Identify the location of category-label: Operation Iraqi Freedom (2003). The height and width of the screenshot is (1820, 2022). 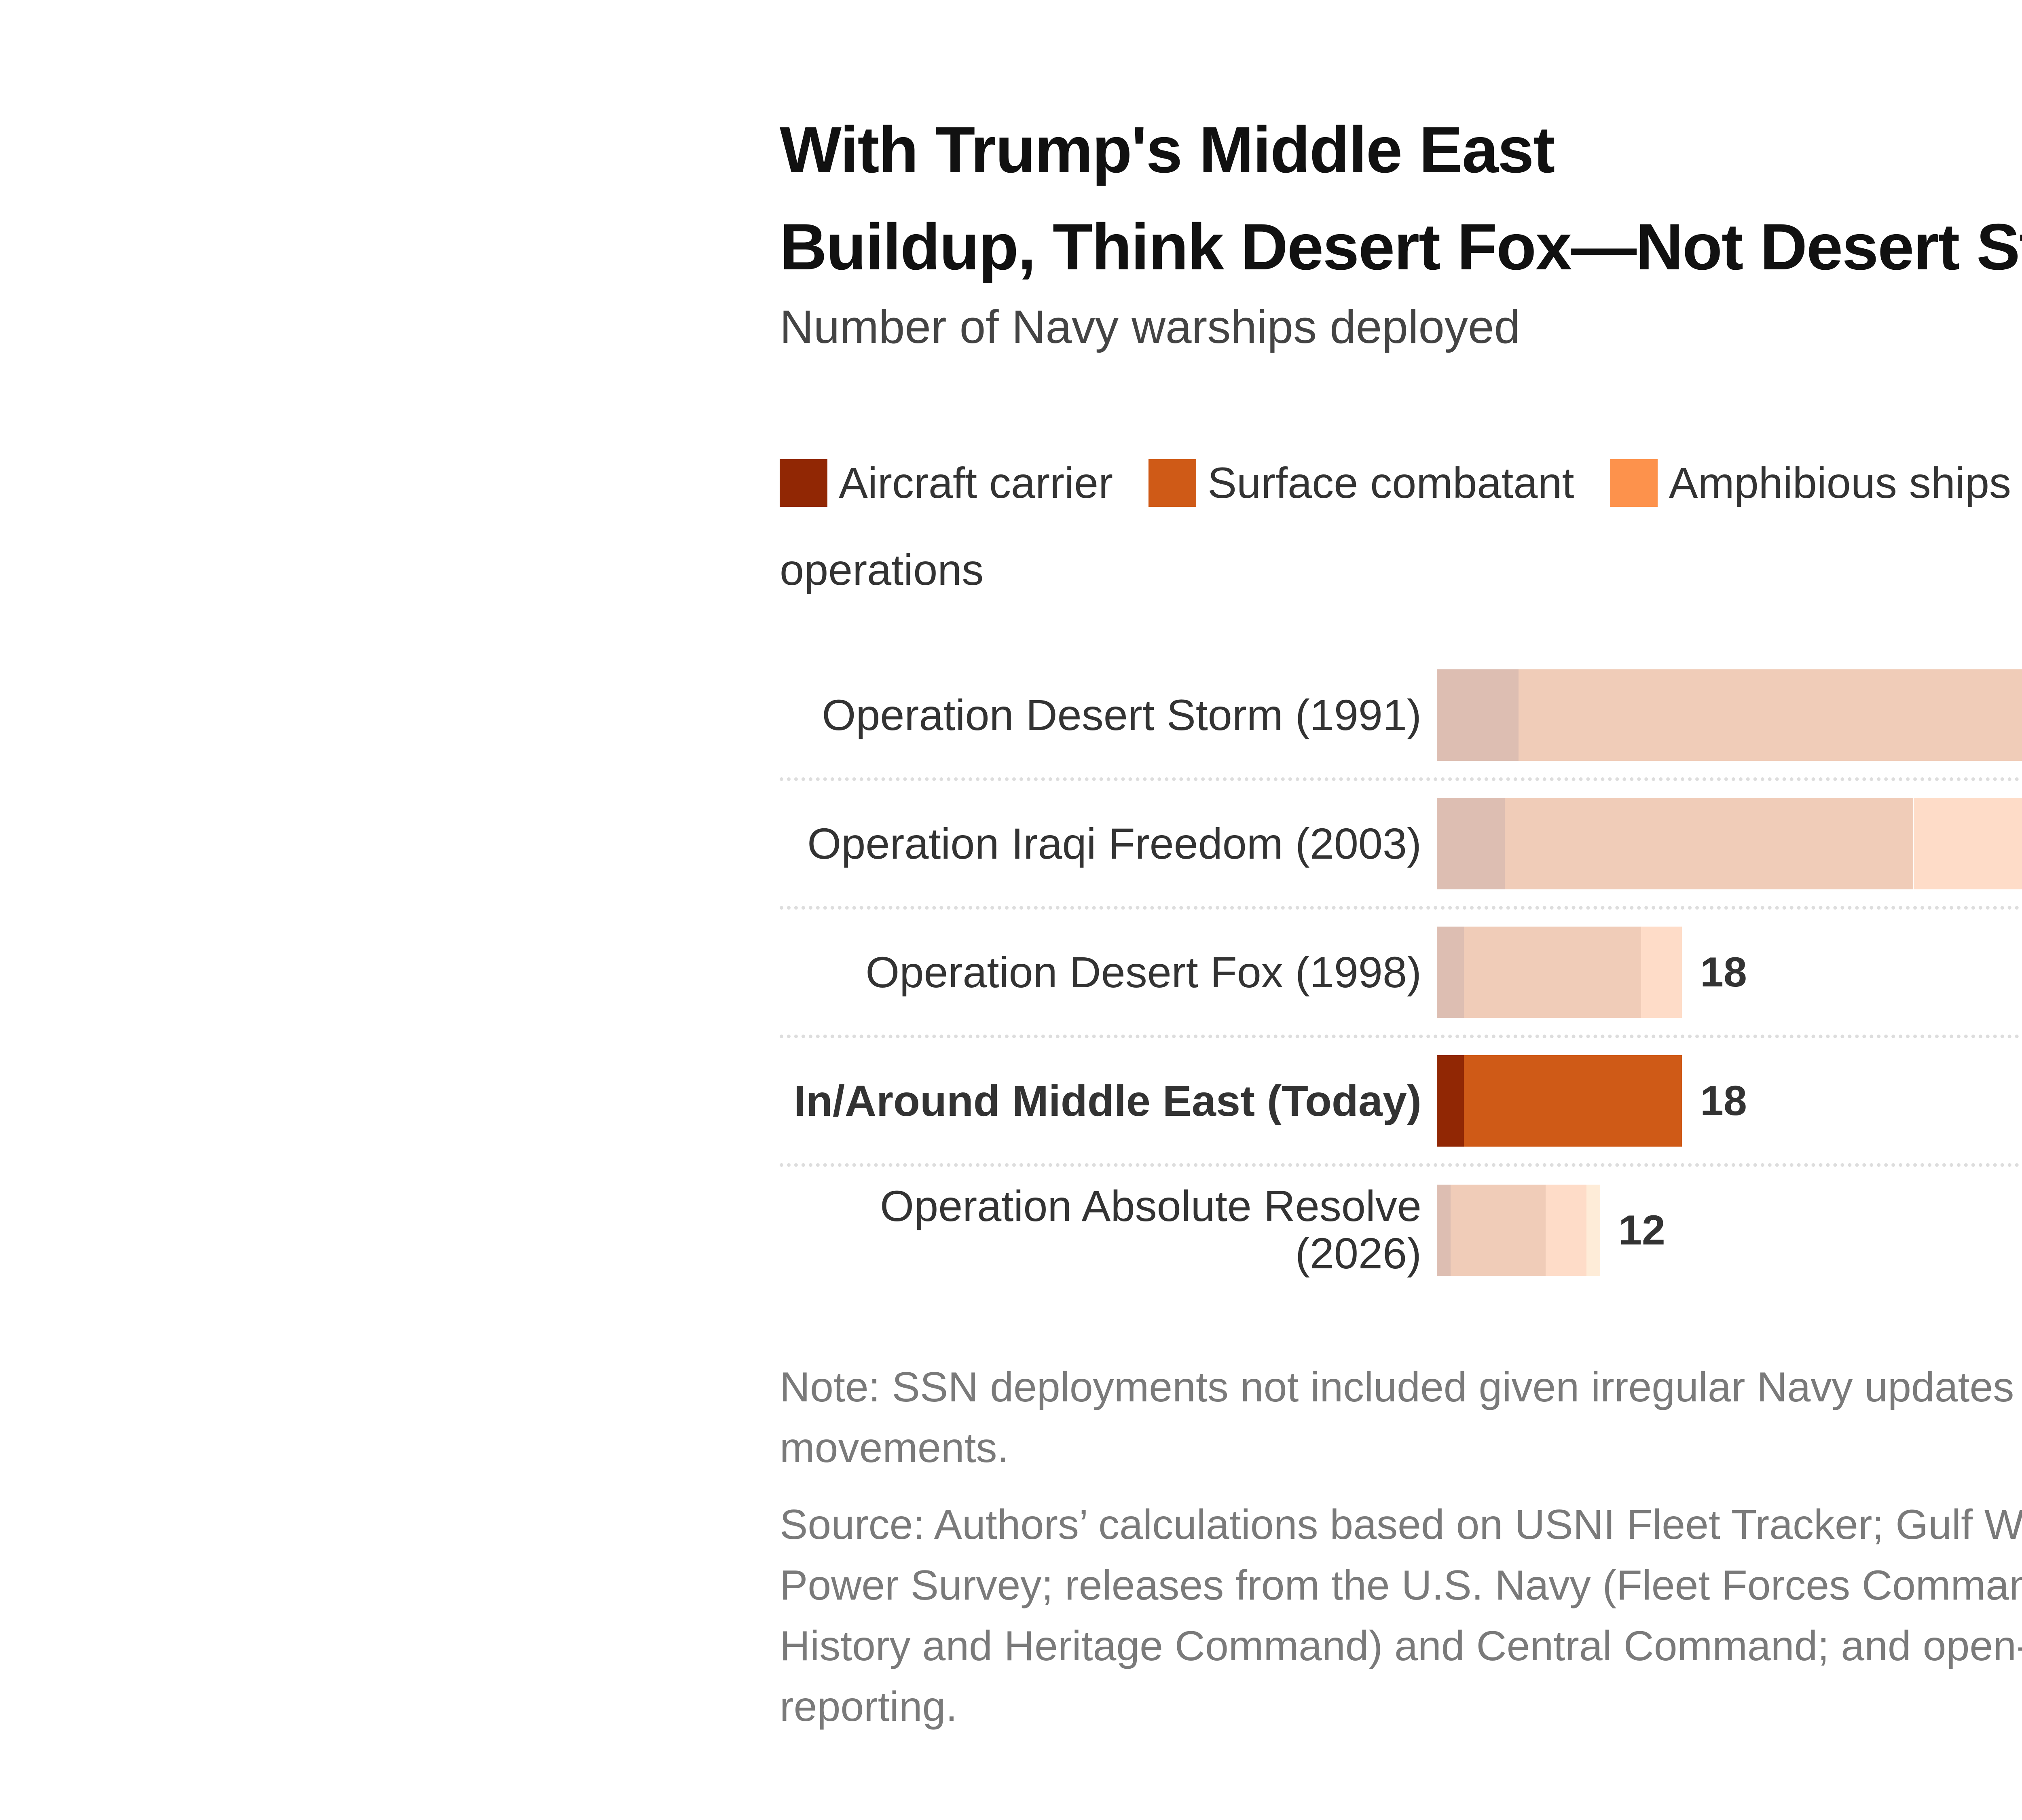
(1114, 844).